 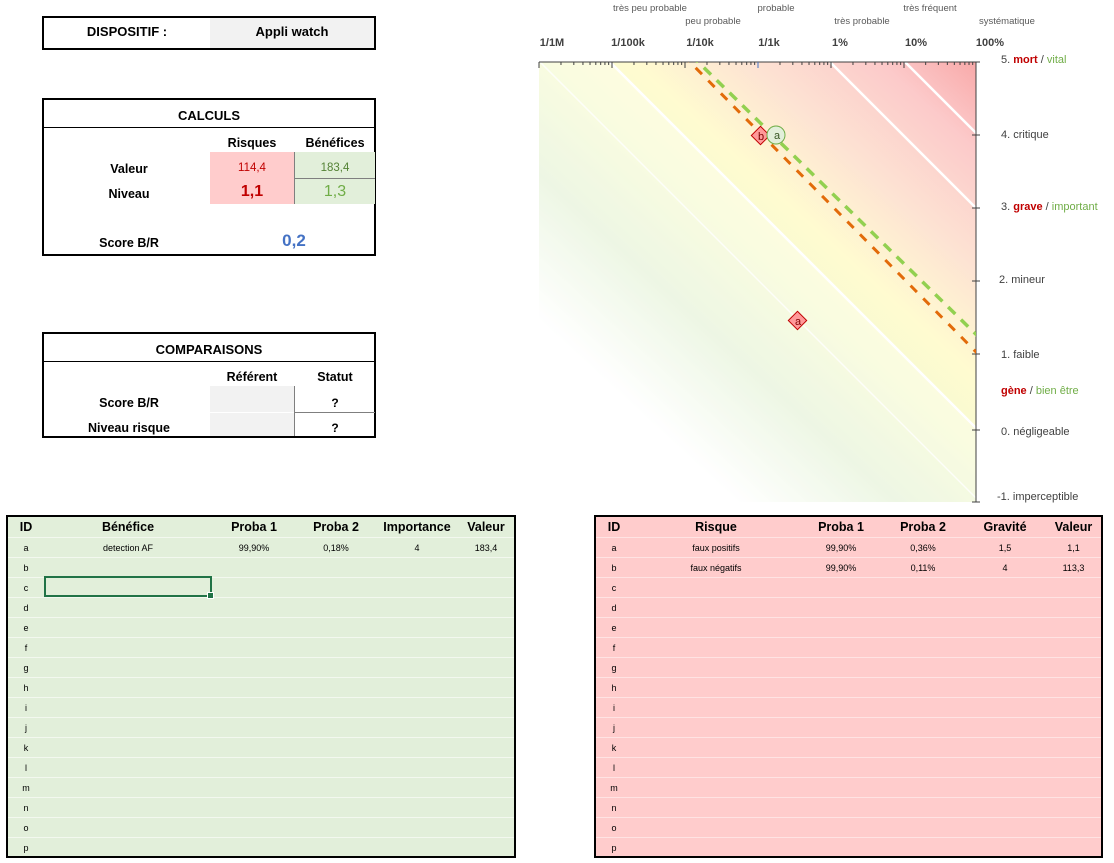 I want to click on table-row: a detection AF 99,90% 0,18% 4 183,4, so click(x=261, y=547).